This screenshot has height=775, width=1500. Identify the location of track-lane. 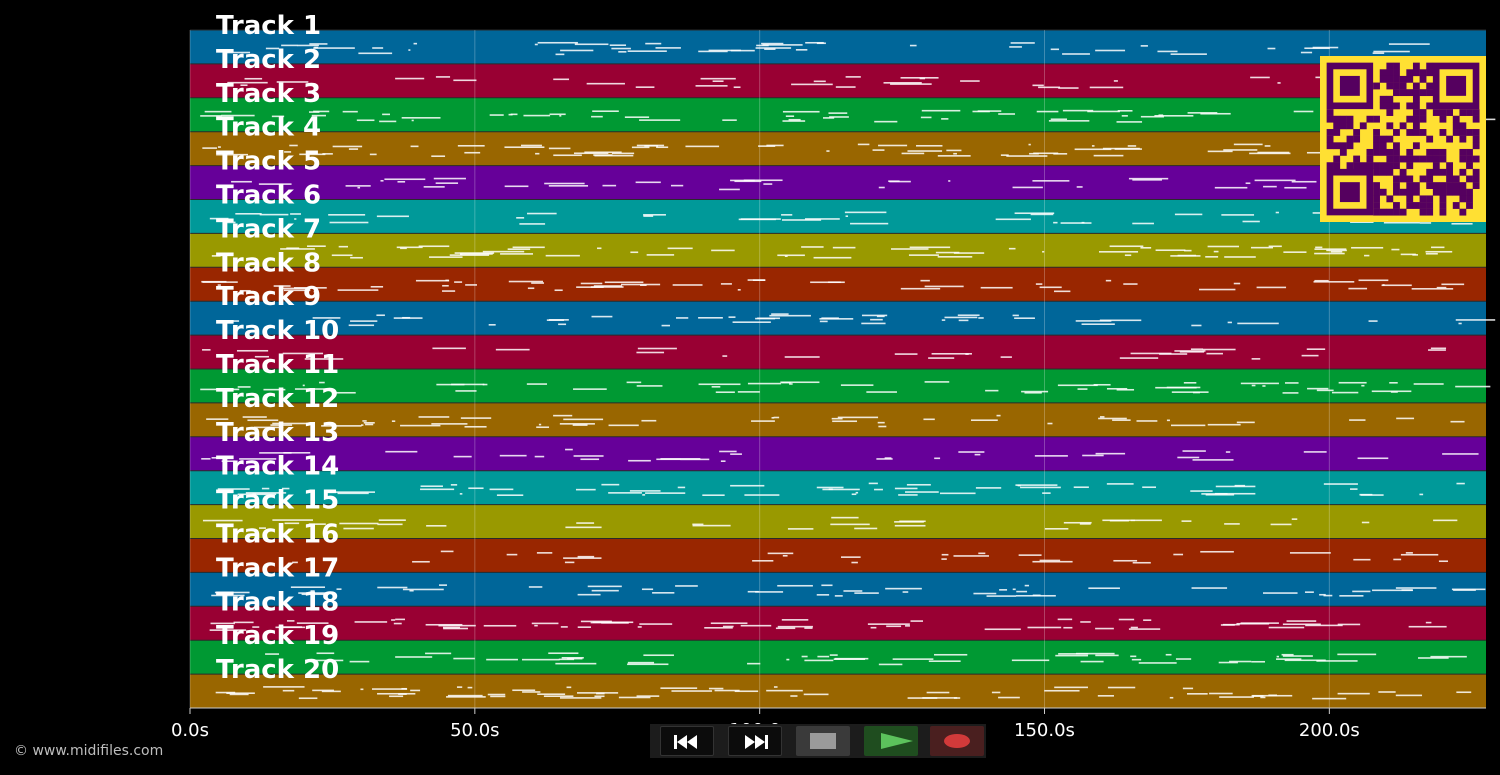
(838, 80).